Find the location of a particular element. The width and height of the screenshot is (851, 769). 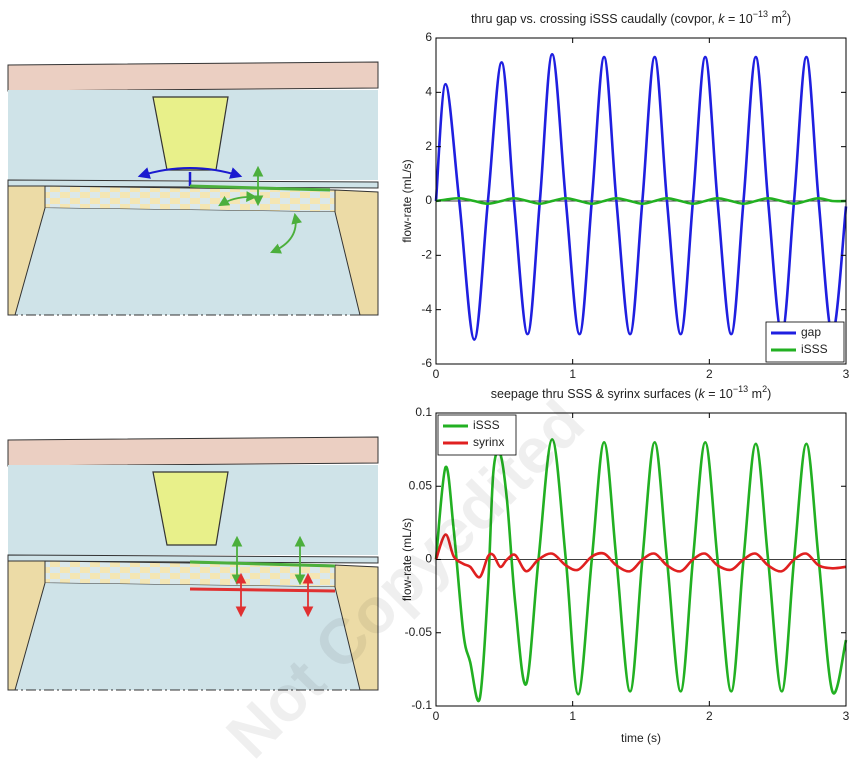

diagram-top is located at coordinates (193, 188).